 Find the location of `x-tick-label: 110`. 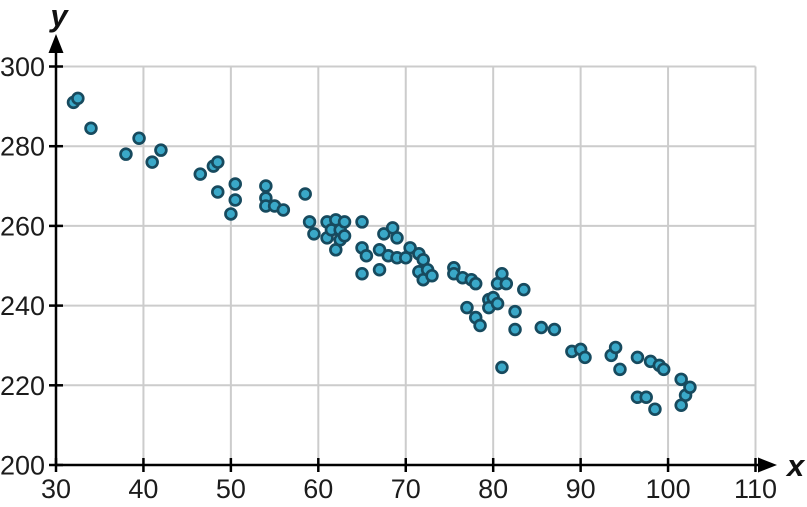

x-tick-label: 110 is located at coordinates (755, 489).